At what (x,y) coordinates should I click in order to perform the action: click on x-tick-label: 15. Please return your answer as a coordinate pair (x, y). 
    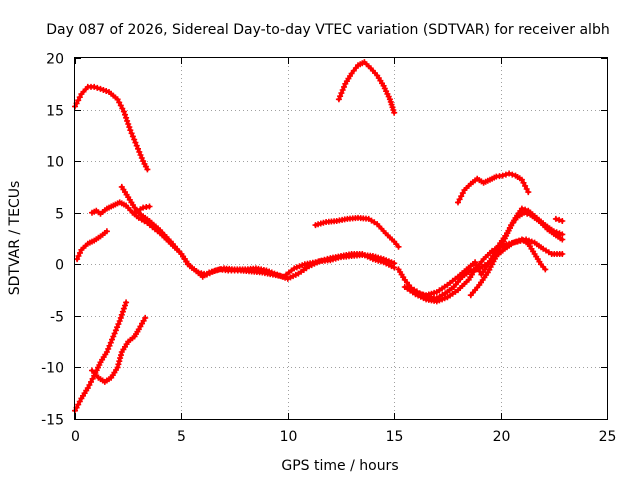
    Looking at the image, I should click on (395, 437).